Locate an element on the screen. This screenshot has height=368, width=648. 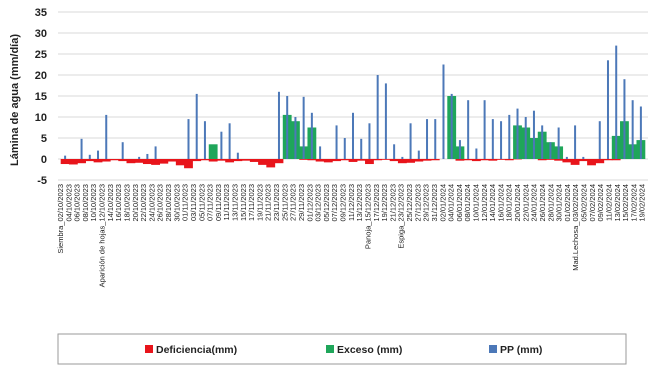
x-tick-label: 05/02/2024 is located at coordinates (584, 203).